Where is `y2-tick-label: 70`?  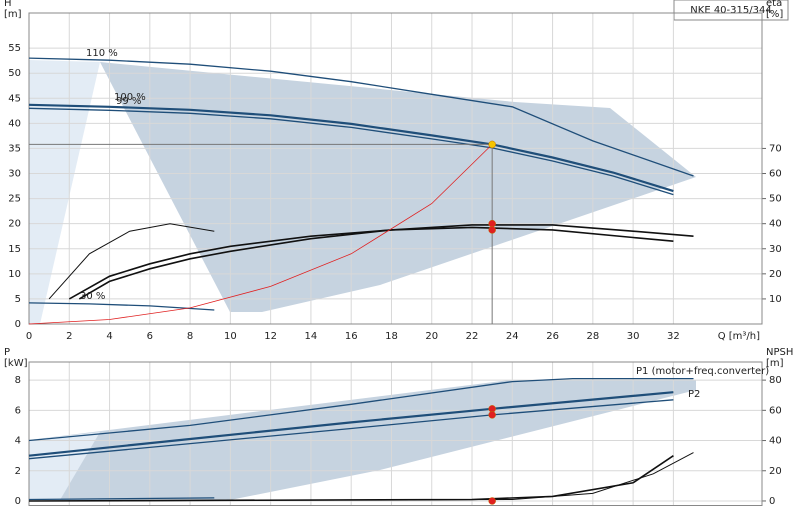
y2-tick-label: 70 is located at coordinates (775, 148).